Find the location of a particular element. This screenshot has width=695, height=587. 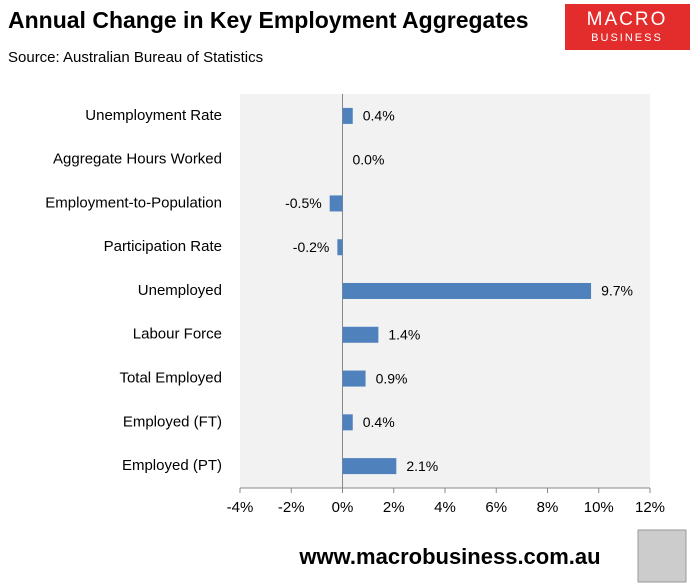

x-tick-label: 2% is located at coordinates (394, 507).